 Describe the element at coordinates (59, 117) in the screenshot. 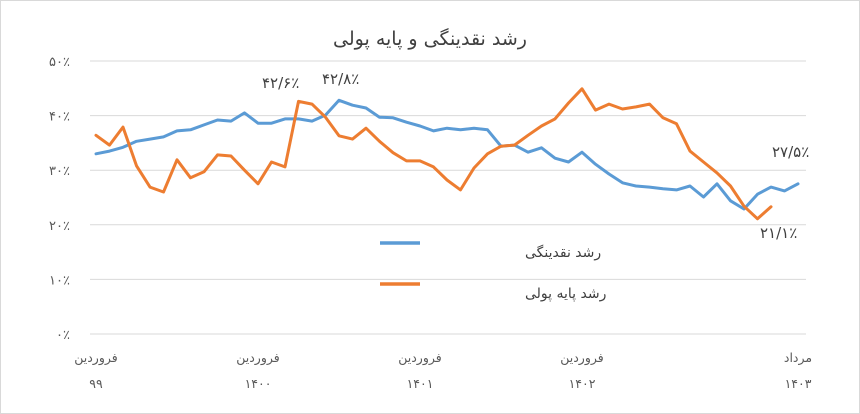

I see `y-tick-label: ۴۰٪` at that location.